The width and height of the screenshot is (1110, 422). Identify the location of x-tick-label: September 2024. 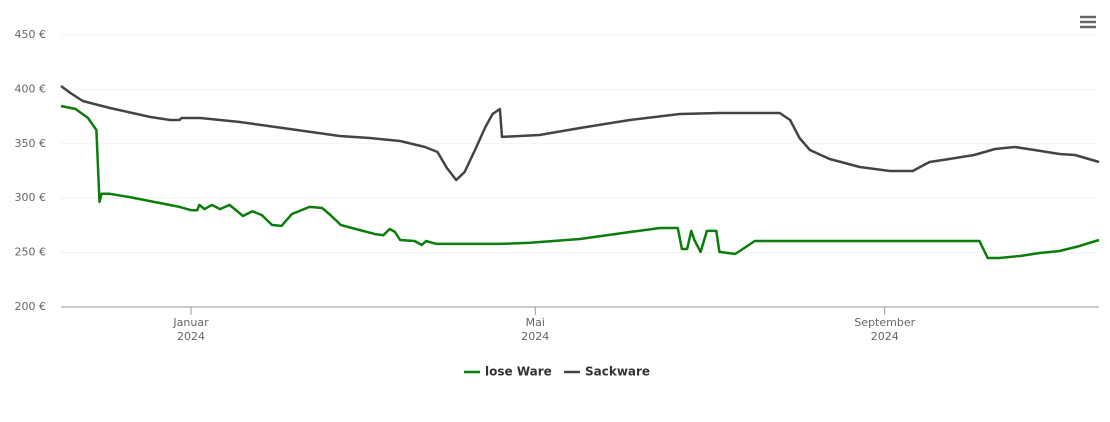
(884, 329).